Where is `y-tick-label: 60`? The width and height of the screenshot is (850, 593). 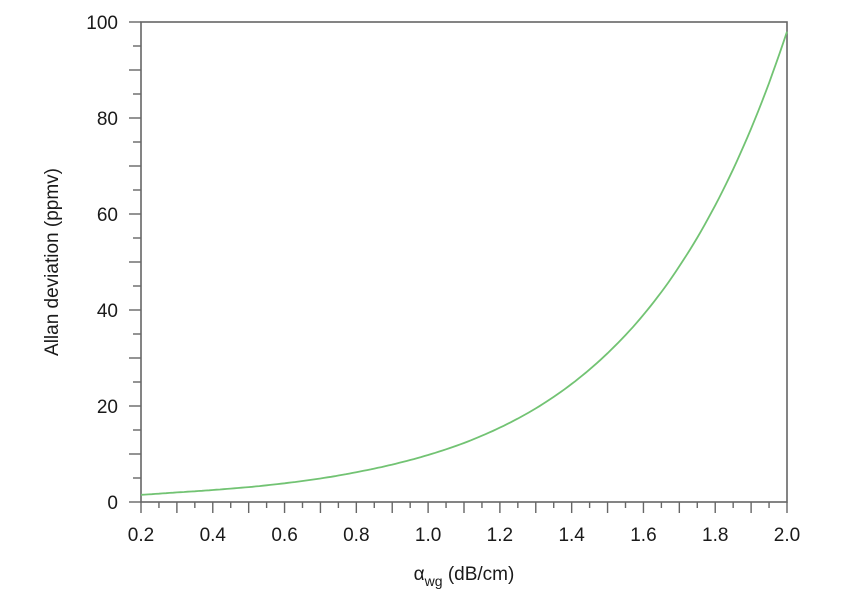 y-tick-label: 60 is located at coordinates (107, 215).